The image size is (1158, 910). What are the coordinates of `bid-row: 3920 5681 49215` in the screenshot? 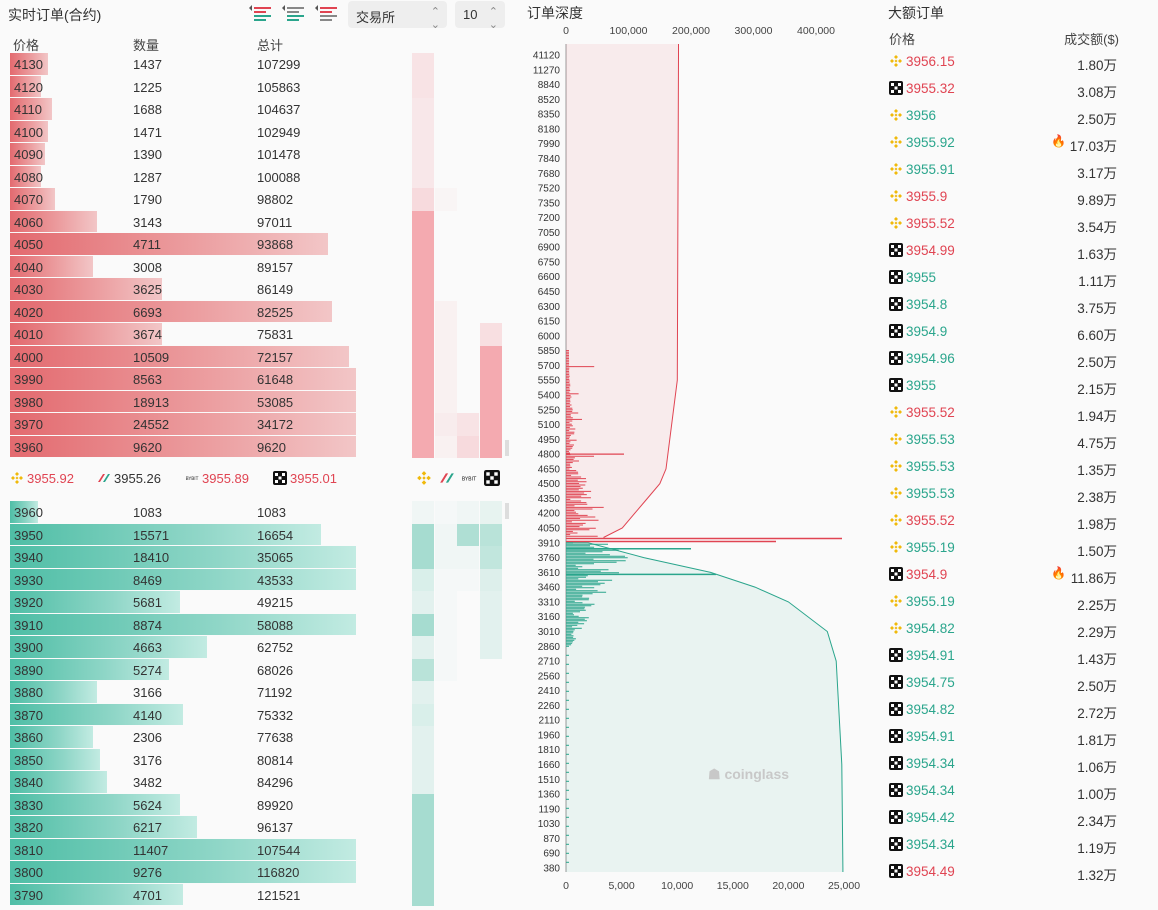 It's located at (257, 602).